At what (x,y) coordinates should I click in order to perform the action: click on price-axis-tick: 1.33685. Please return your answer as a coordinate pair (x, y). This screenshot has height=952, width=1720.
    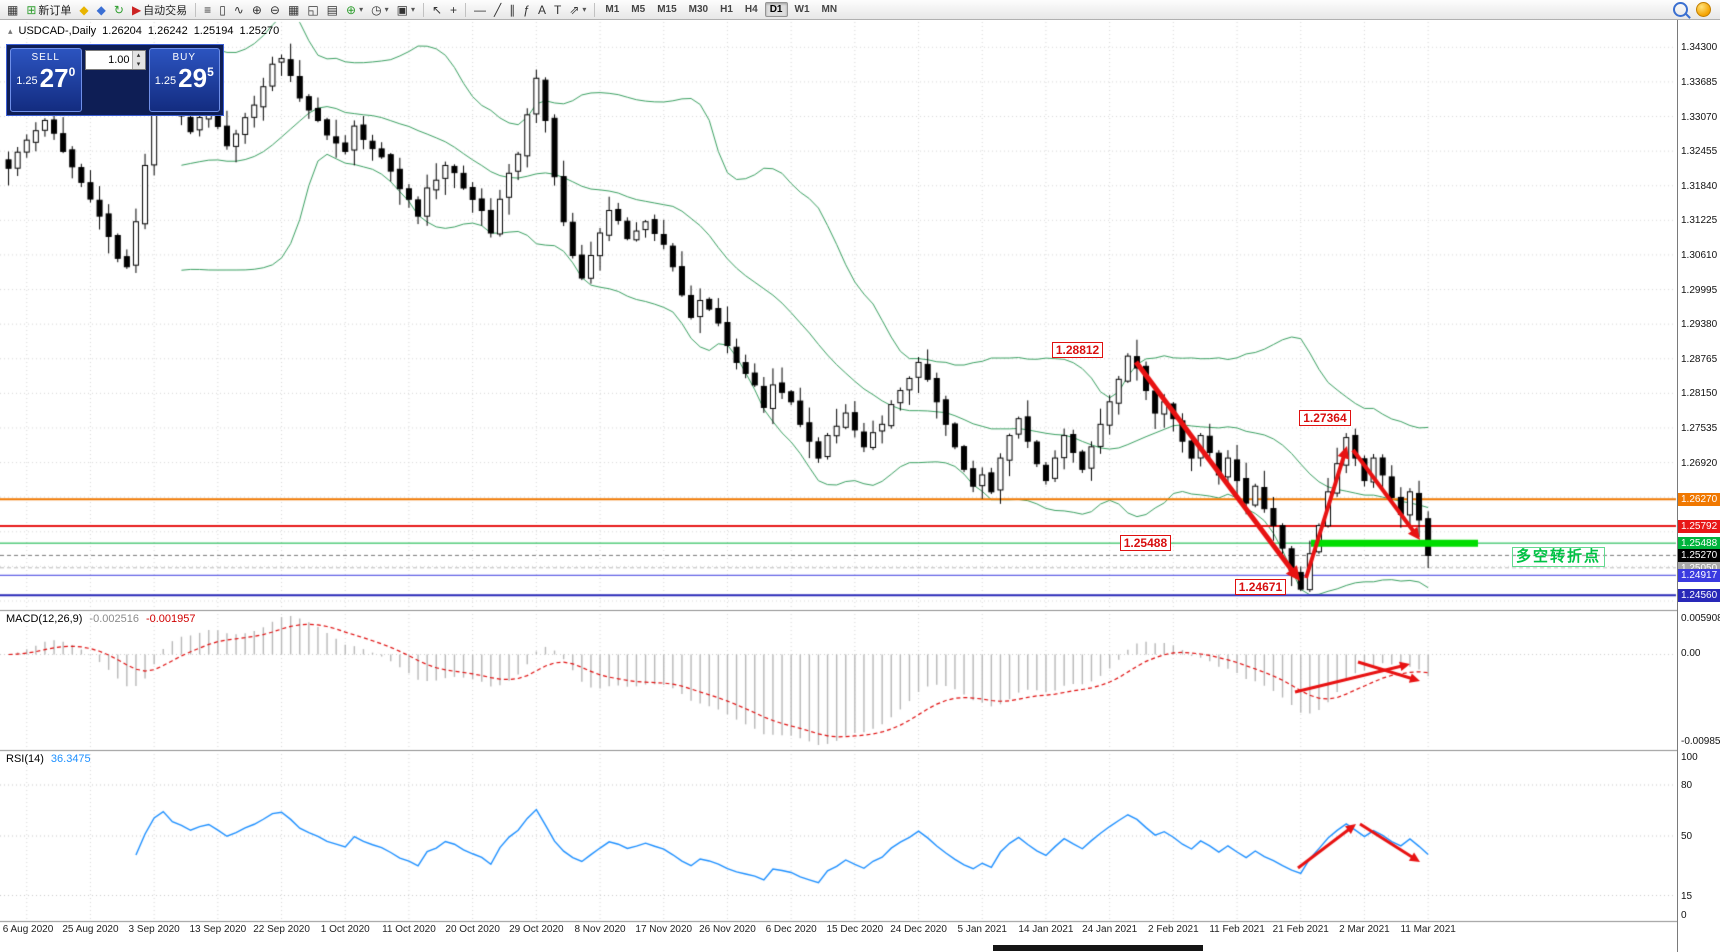
    Looking at the image, I should click on (1699, 82).